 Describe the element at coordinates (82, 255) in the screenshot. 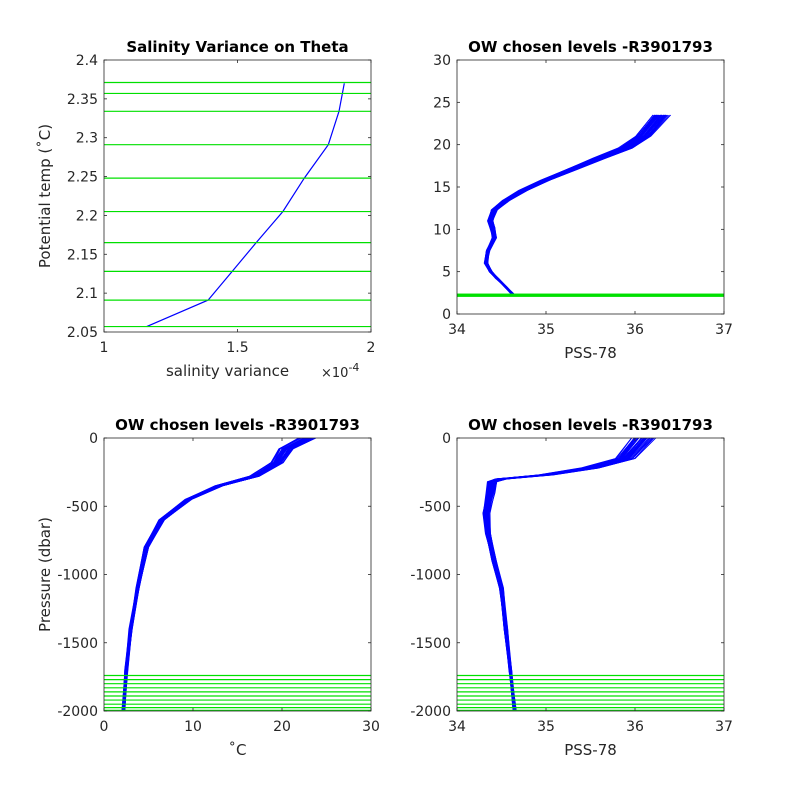

I see `y-tick-label: 2.15` at that location.